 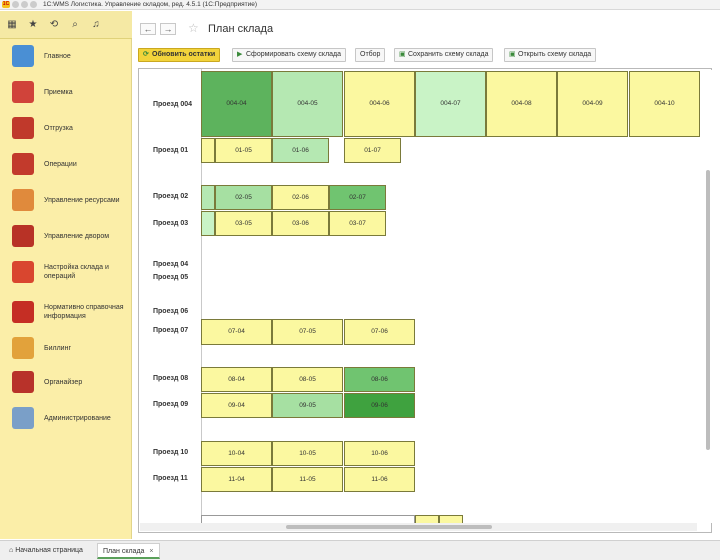 What do you see at coordinates (370, 55) in the screenshot?
I see `filter-button: Отбор` at bounding box center [370, 55].